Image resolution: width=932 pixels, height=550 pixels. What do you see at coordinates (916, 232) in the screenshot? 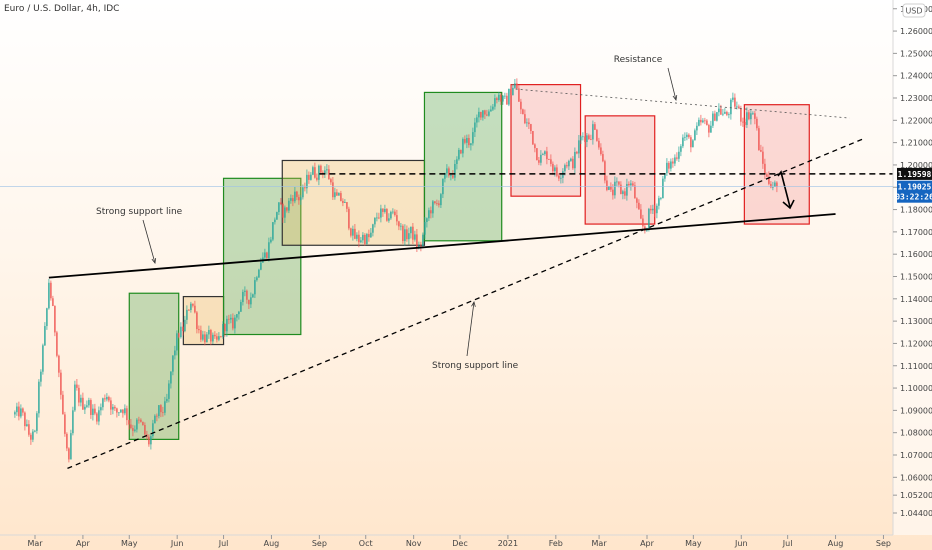
I see `y-tick-label: 1.17000` at bounding box center [916, 232].